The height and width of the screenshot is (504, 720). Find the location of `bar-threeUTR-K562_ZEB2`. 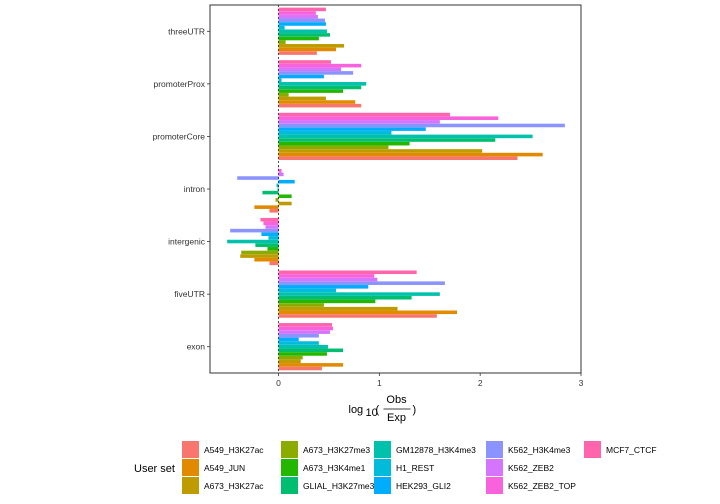

bar-threeUTR-K562_ZEB2 is located at coordinates (298, 16).